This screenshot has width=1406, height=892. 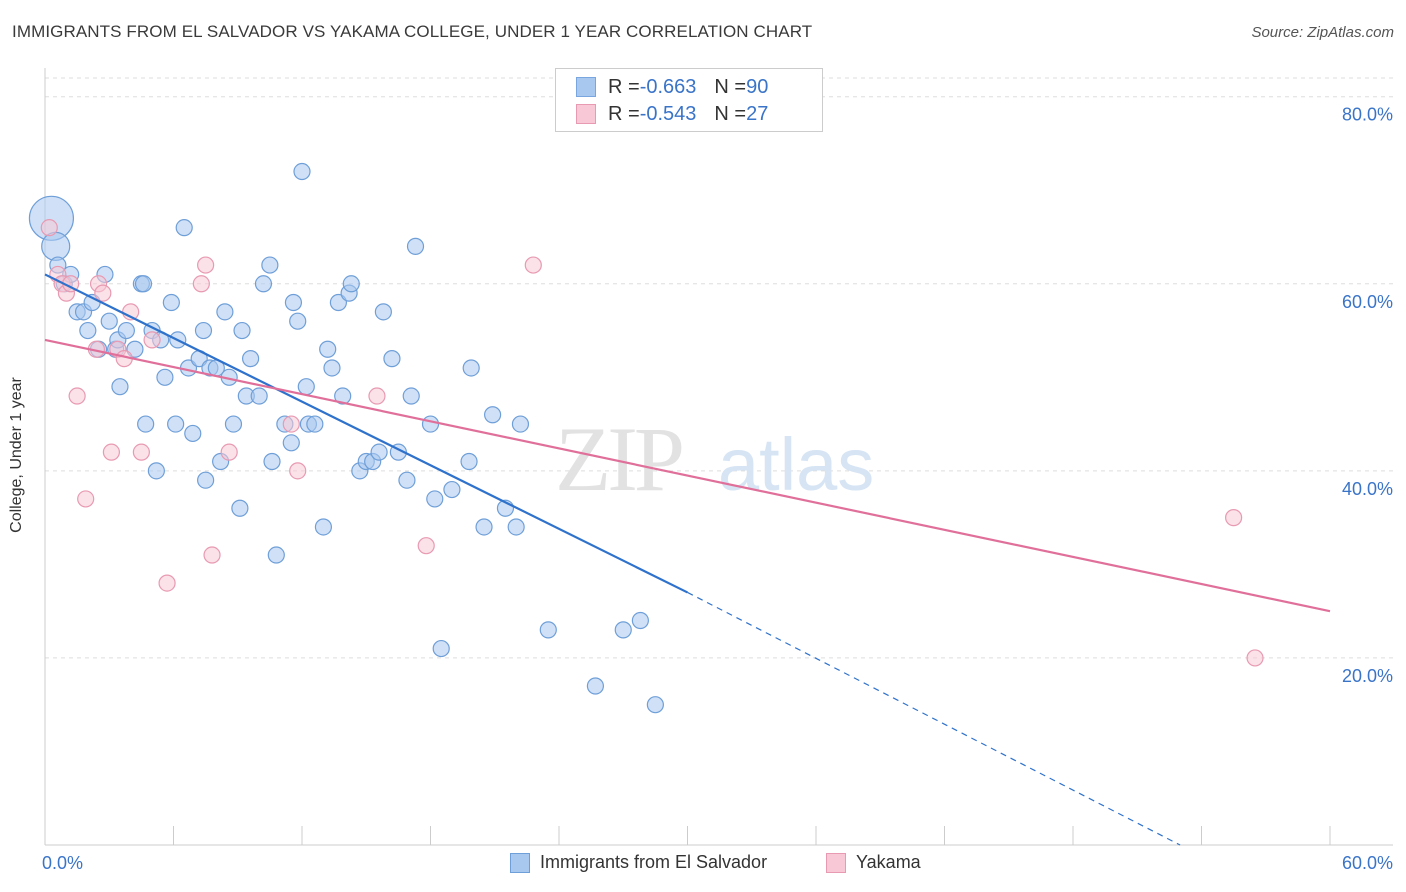 I want to click on watermark-atlas: atlas, so click(x=796, y=464).